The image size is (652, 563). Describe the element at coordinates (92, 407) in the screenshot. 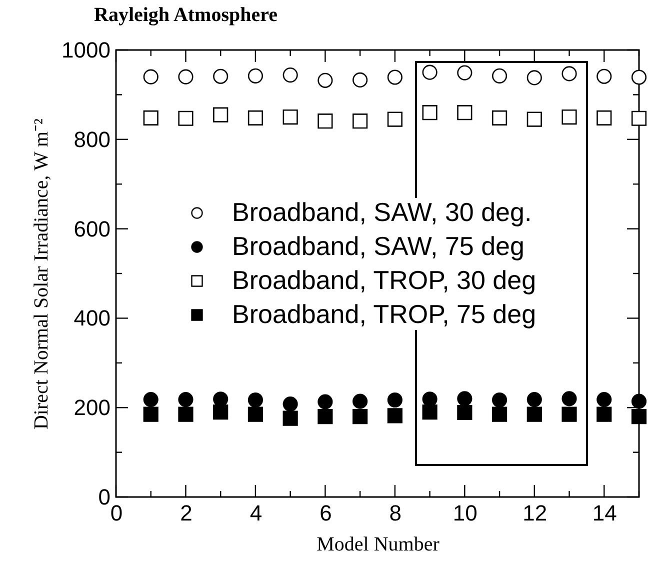

I see `y-tick-label: 200` at that location.